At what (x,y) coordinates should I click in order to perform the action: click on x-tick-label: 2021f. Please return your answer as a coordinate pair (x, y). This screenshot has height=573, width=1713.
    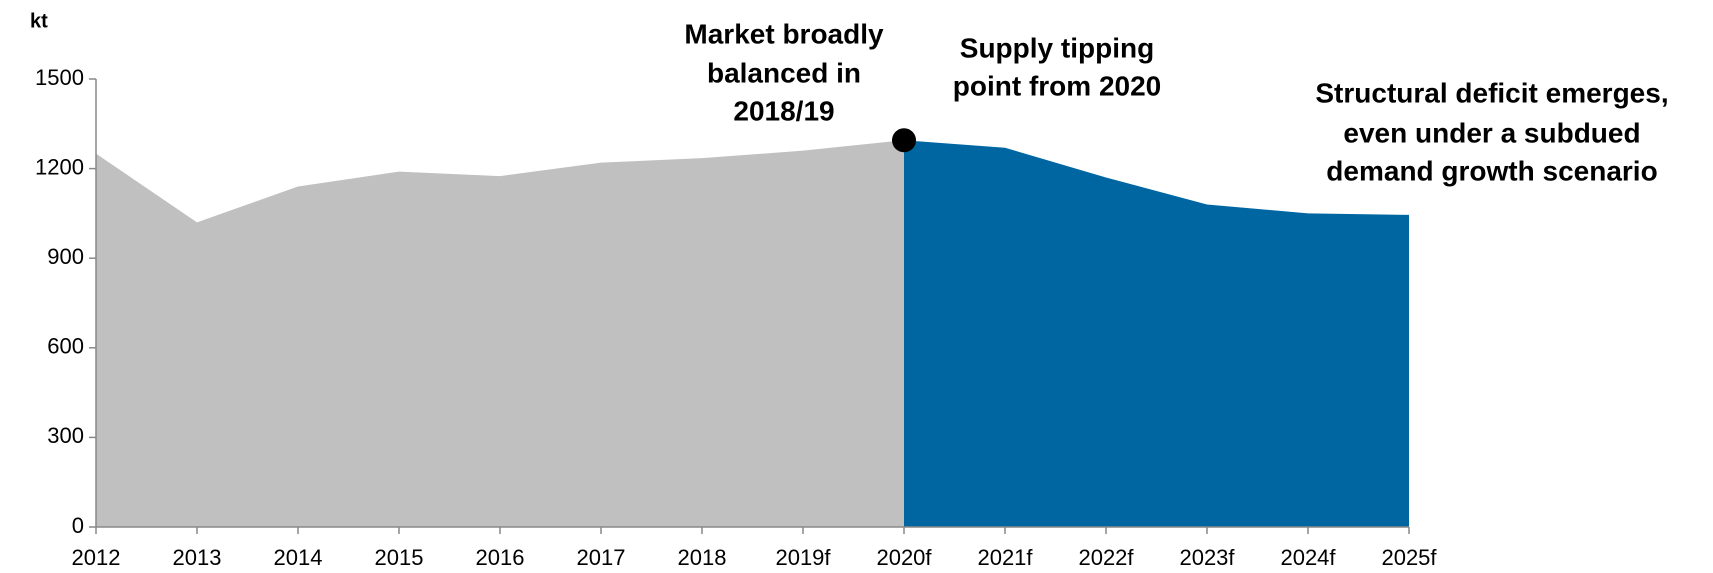
    Looking at the image, I should click on (1005, 557).